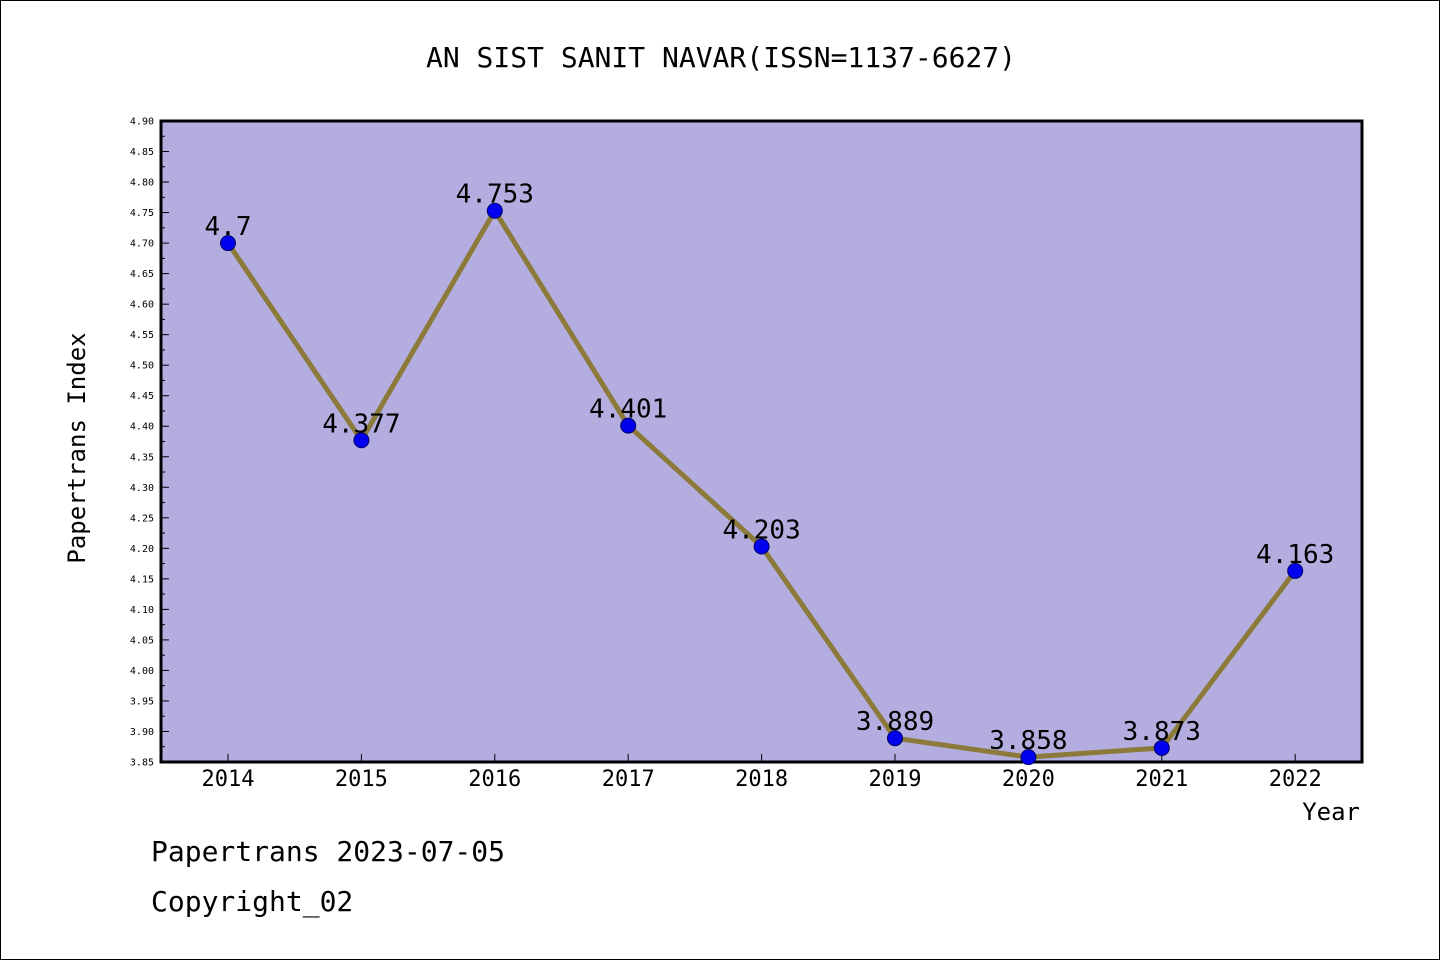 The width and height of the screenshot is (1440, 960). What do you see at coordinates (495, 195) in the screenshot?
I see `data-value-label: 4.753` at bounding box center [495, 195].